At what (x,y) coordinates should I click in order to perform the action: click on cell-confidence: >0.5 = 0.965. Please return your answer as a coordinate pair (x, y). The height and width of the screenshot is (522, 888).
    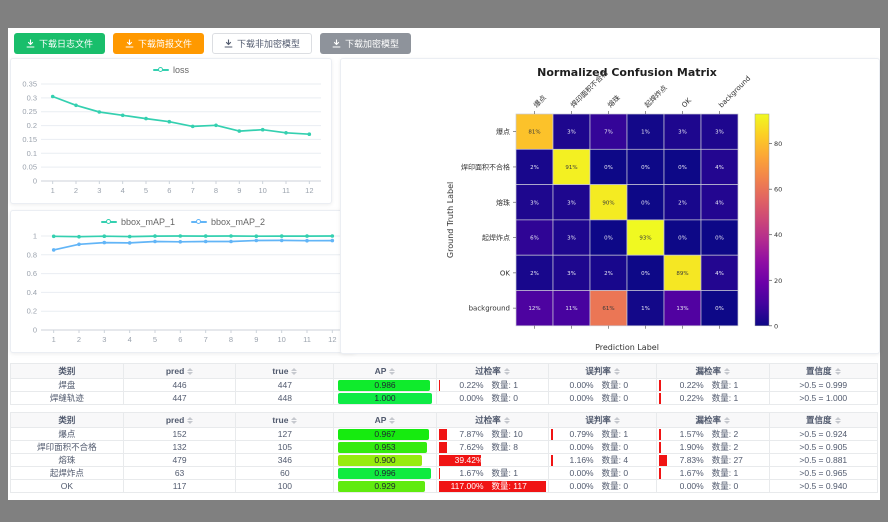
    Looking at the image, I should click on (823, 473).